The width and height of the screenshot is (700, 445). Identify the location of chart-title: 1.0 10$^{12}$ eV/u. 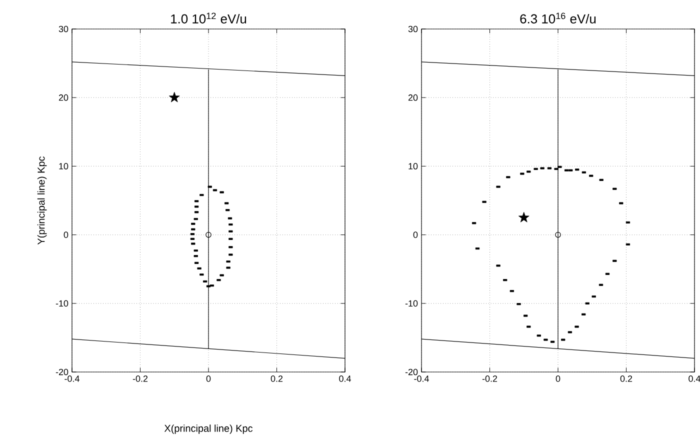
(208, 18).